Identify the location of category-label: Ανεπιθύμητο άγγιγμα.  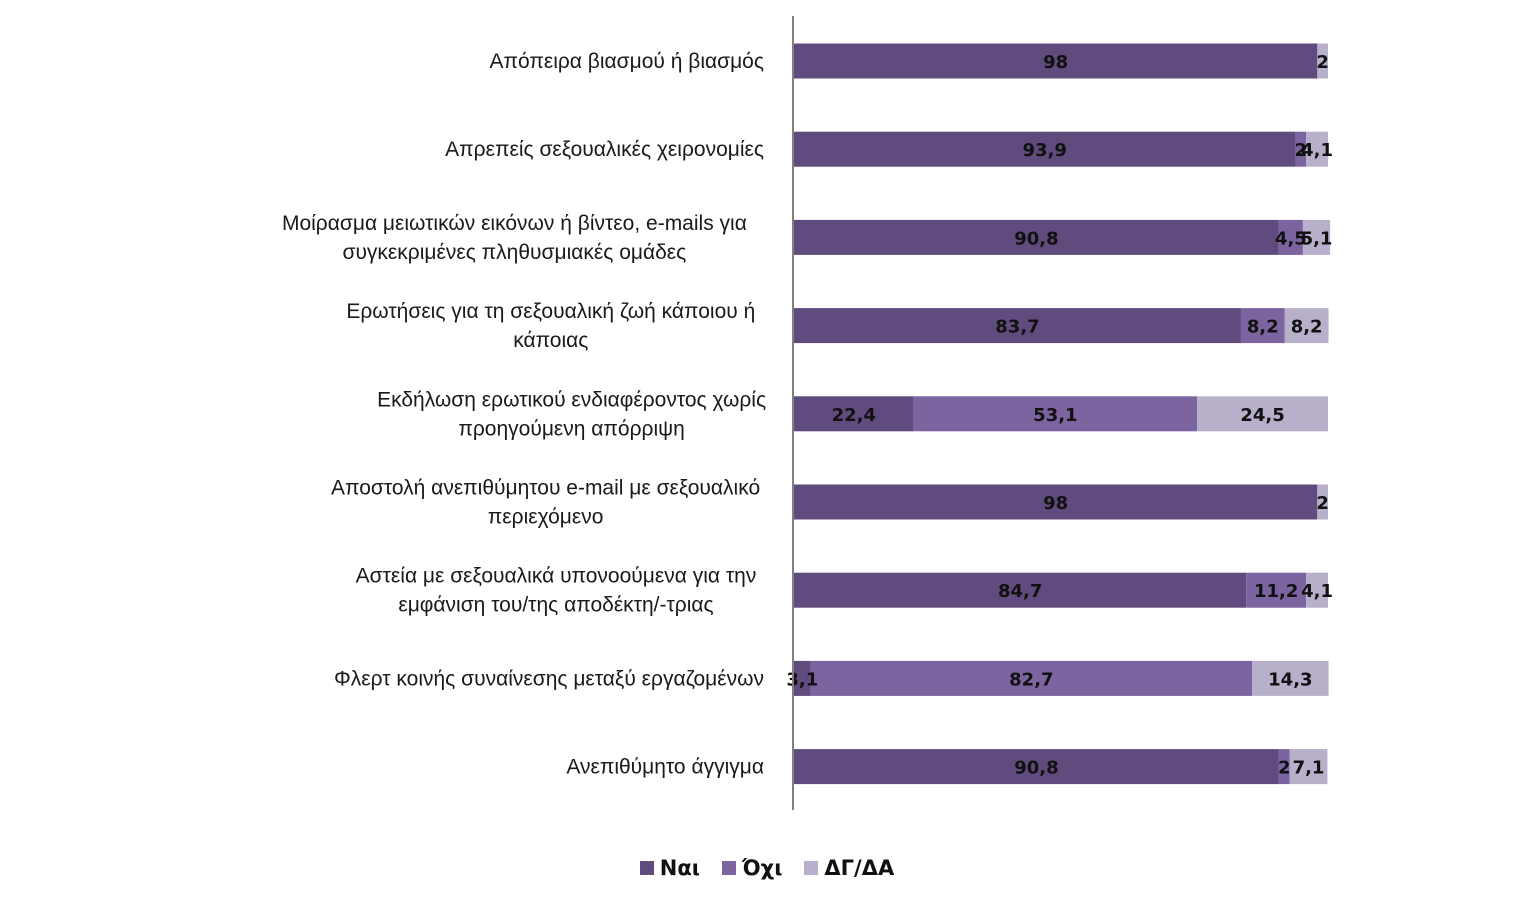
(665, 767).